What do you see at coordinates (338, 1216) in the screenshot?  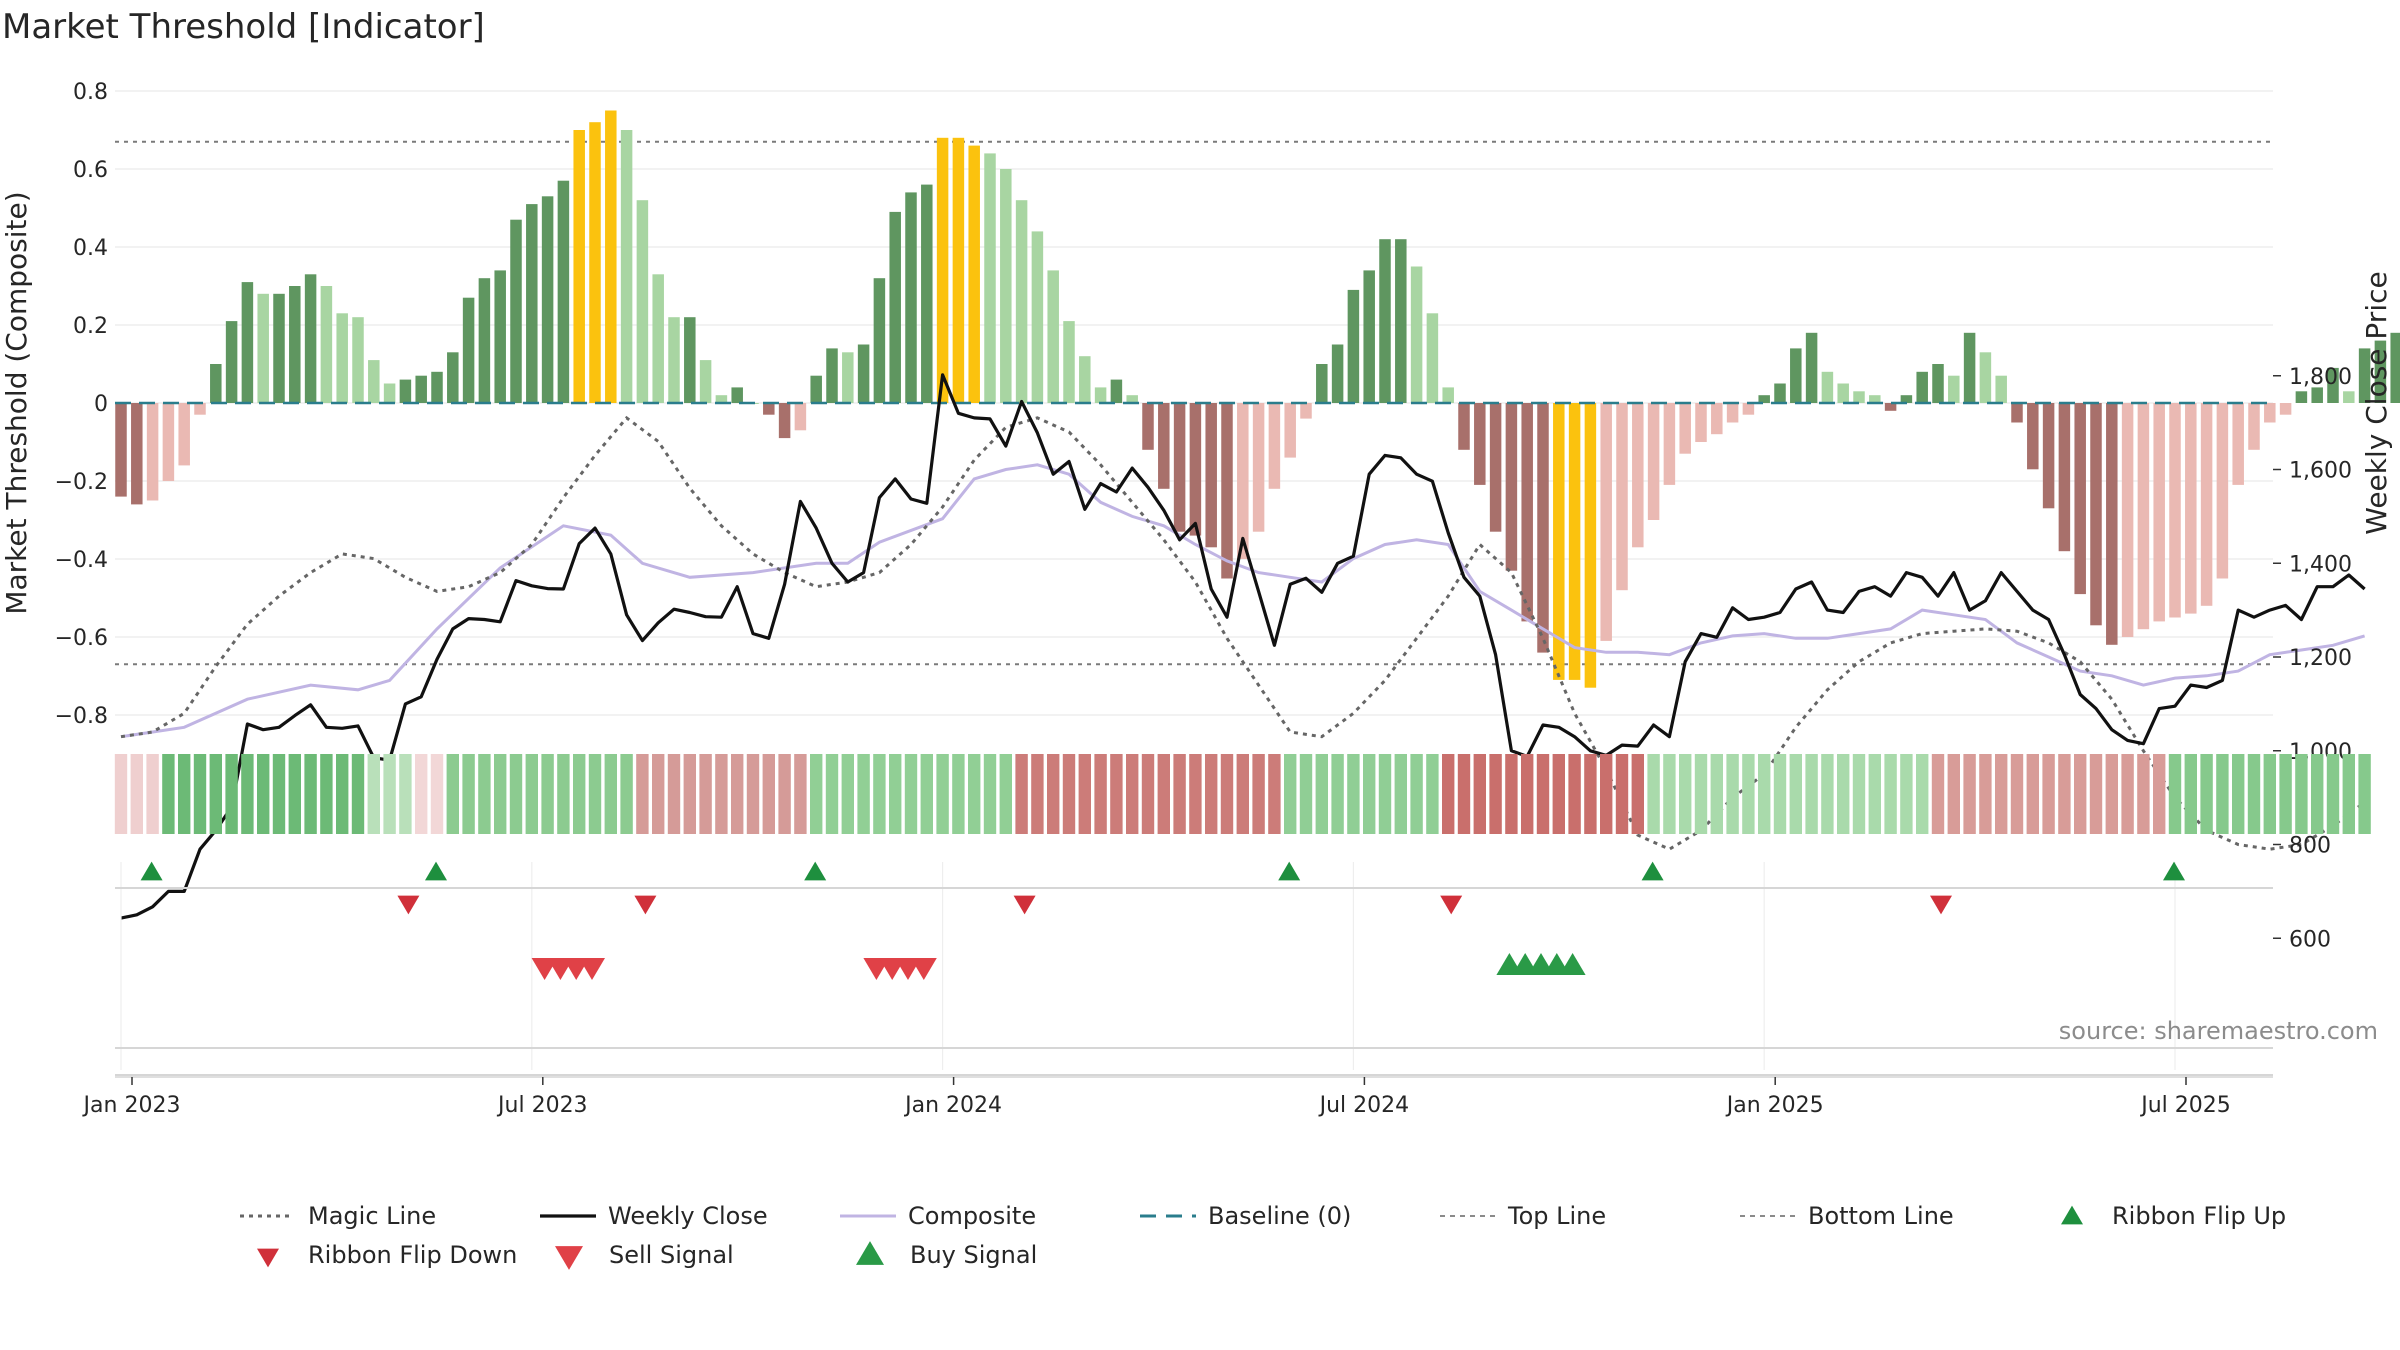 I see `legend-item: Magic Line` at bounding box center [338, 1216].